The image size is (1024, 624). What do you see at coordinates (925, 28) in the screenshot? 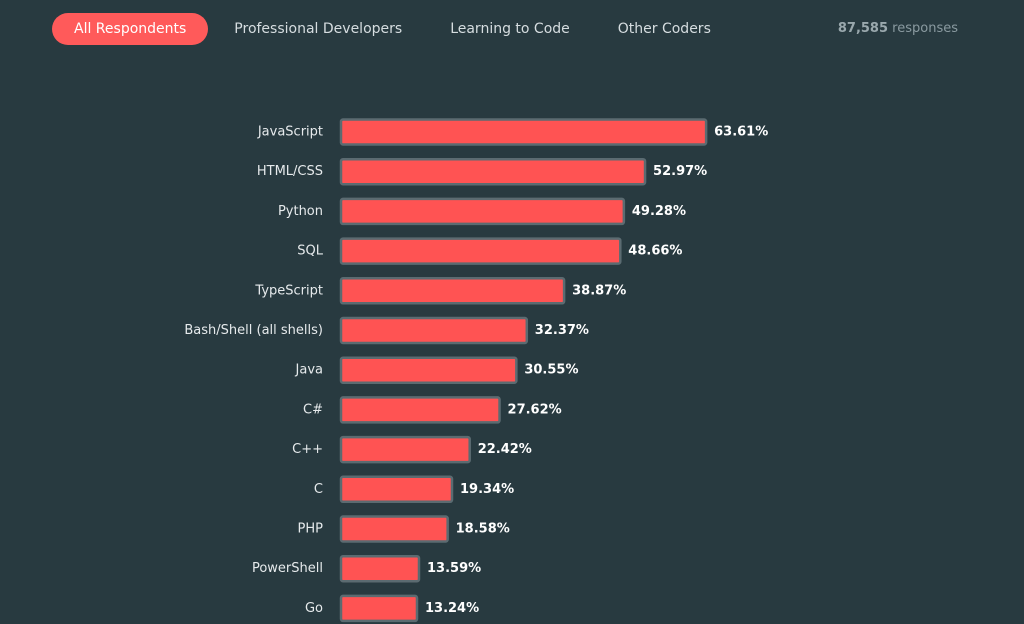
I see `response-label: responses` at bounding box center [925, 28].